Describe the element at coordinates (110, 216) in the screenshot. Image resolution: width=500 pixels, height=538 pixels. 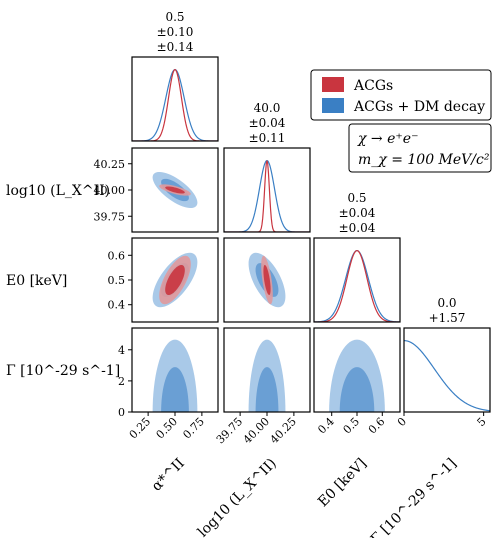
I see `y-tick-label-logLx: 39.75` at that location.